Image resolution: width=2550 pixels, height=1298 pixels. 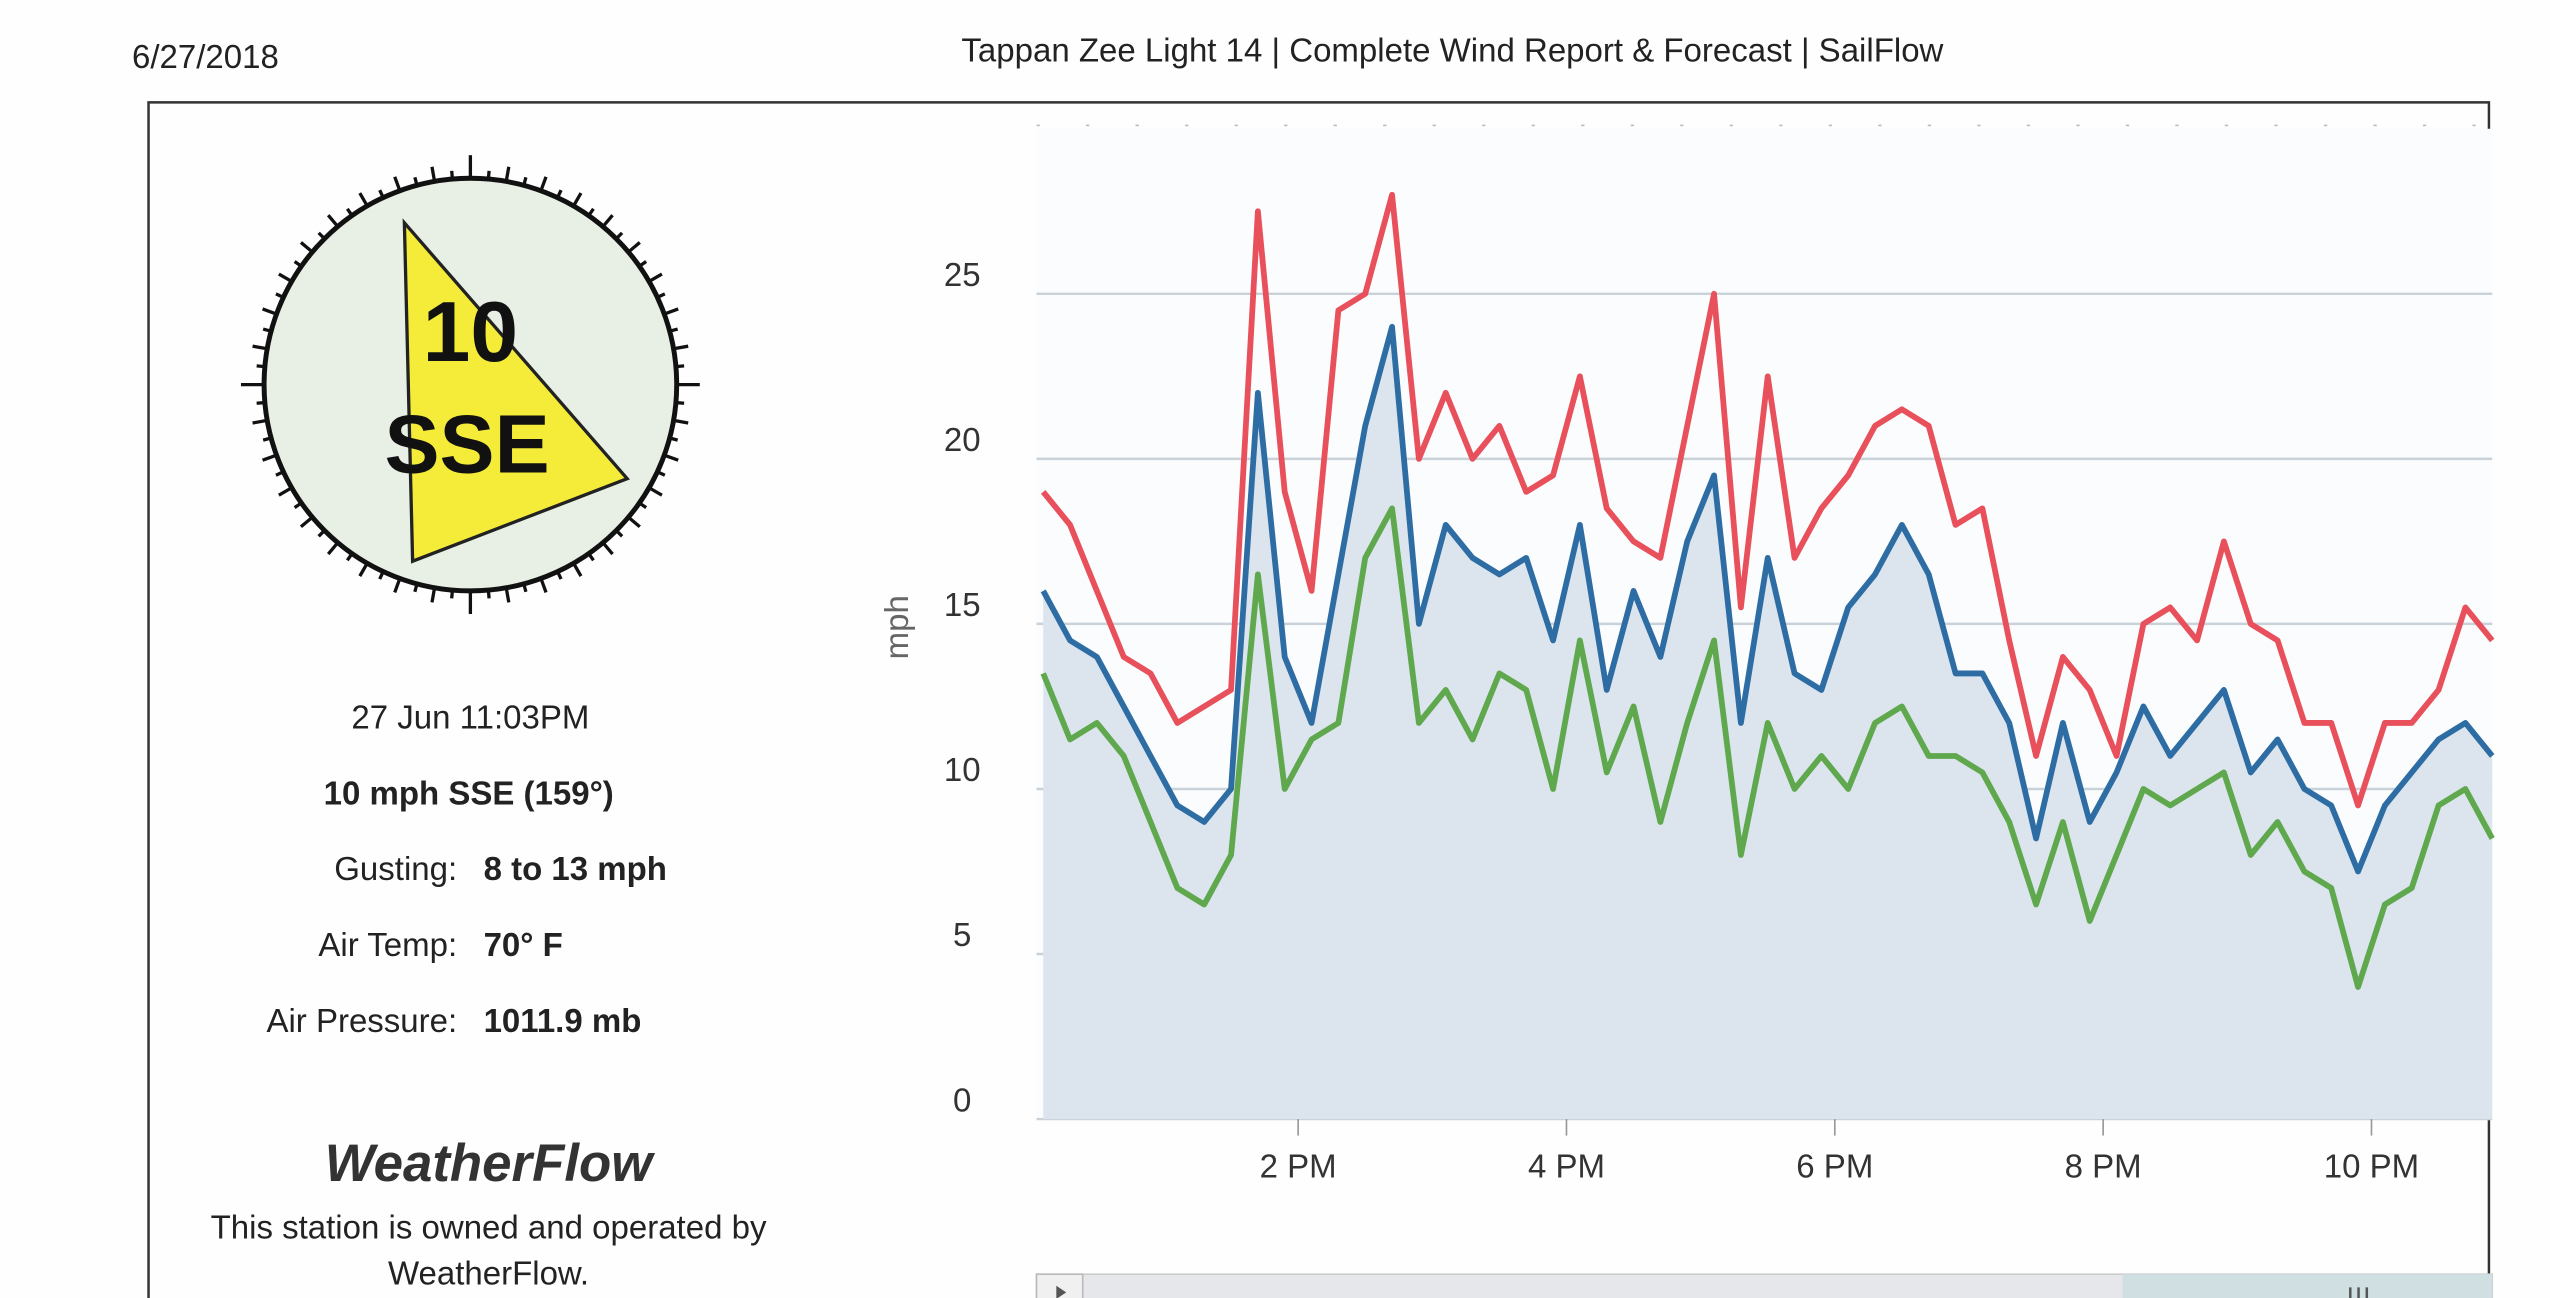 What do you see at coordinates (470, 716) in the screenshot?
I see `obs-time: 27 Jun 11:03PM` at bounding box center [470, 716].